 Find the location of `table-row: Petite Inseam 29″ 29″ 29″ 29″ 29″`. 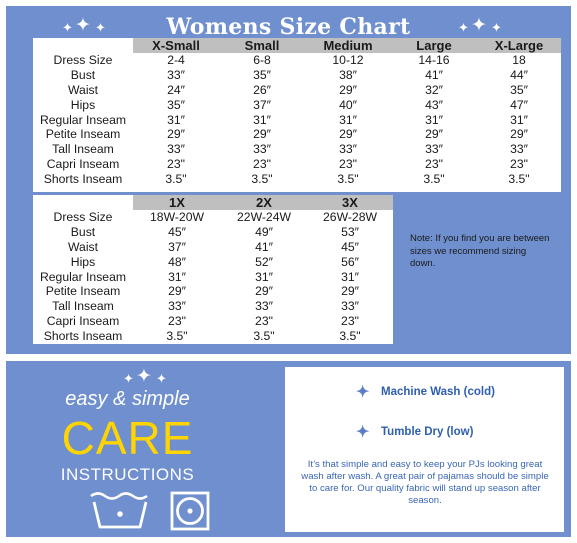

table-row: Petite Inseam 29″ 29″ 29″ 29″ 29″ is located at coordinates (297, 134).